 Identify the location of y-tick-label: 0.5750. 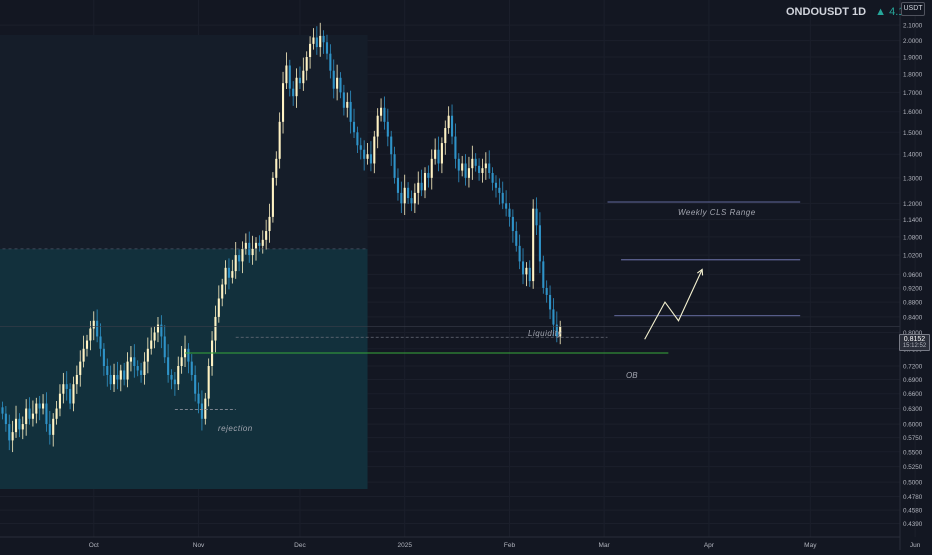
(913, 438).